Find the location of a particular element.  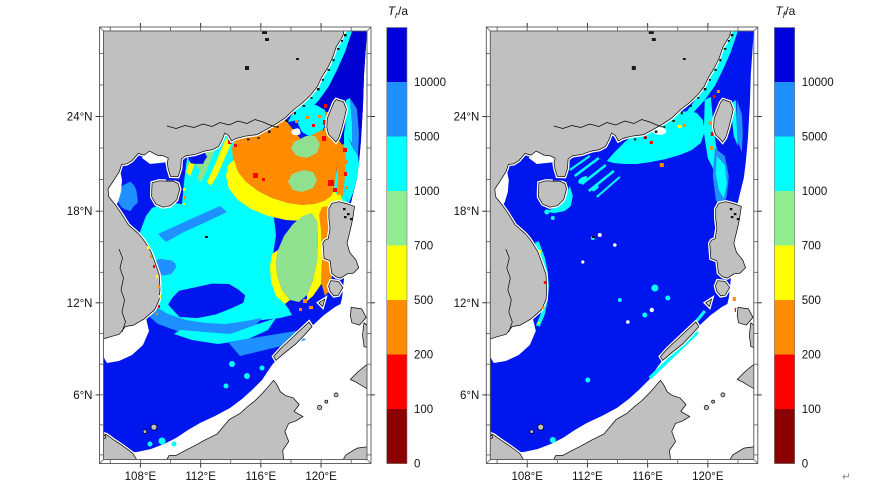

svg-text: Tf/a is located at coordinates (785, 12).